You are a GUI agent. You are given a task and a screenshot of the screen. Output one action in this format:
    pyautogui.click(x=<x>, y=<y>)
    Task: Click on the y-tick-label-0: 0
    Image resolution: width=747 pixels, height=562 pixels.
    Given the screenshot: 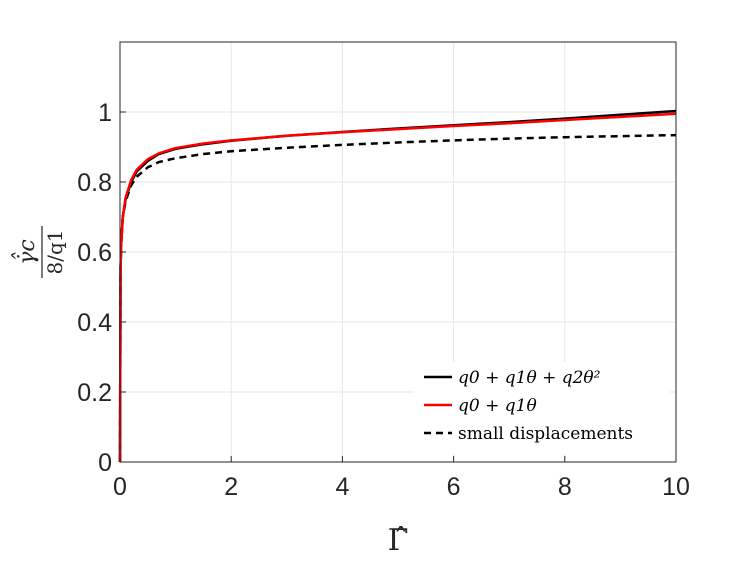 What is the action you would take?
    pyautogui.click(x=105, y=463)
    